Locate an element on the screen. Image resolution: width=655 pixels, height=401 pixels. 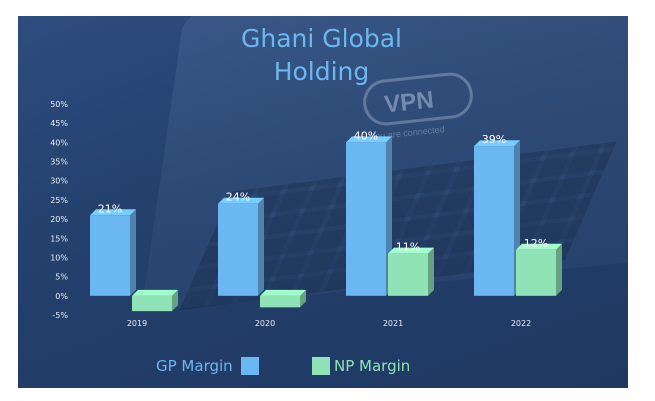
y-tick-label: 25% is located at coordinates (59, 200).